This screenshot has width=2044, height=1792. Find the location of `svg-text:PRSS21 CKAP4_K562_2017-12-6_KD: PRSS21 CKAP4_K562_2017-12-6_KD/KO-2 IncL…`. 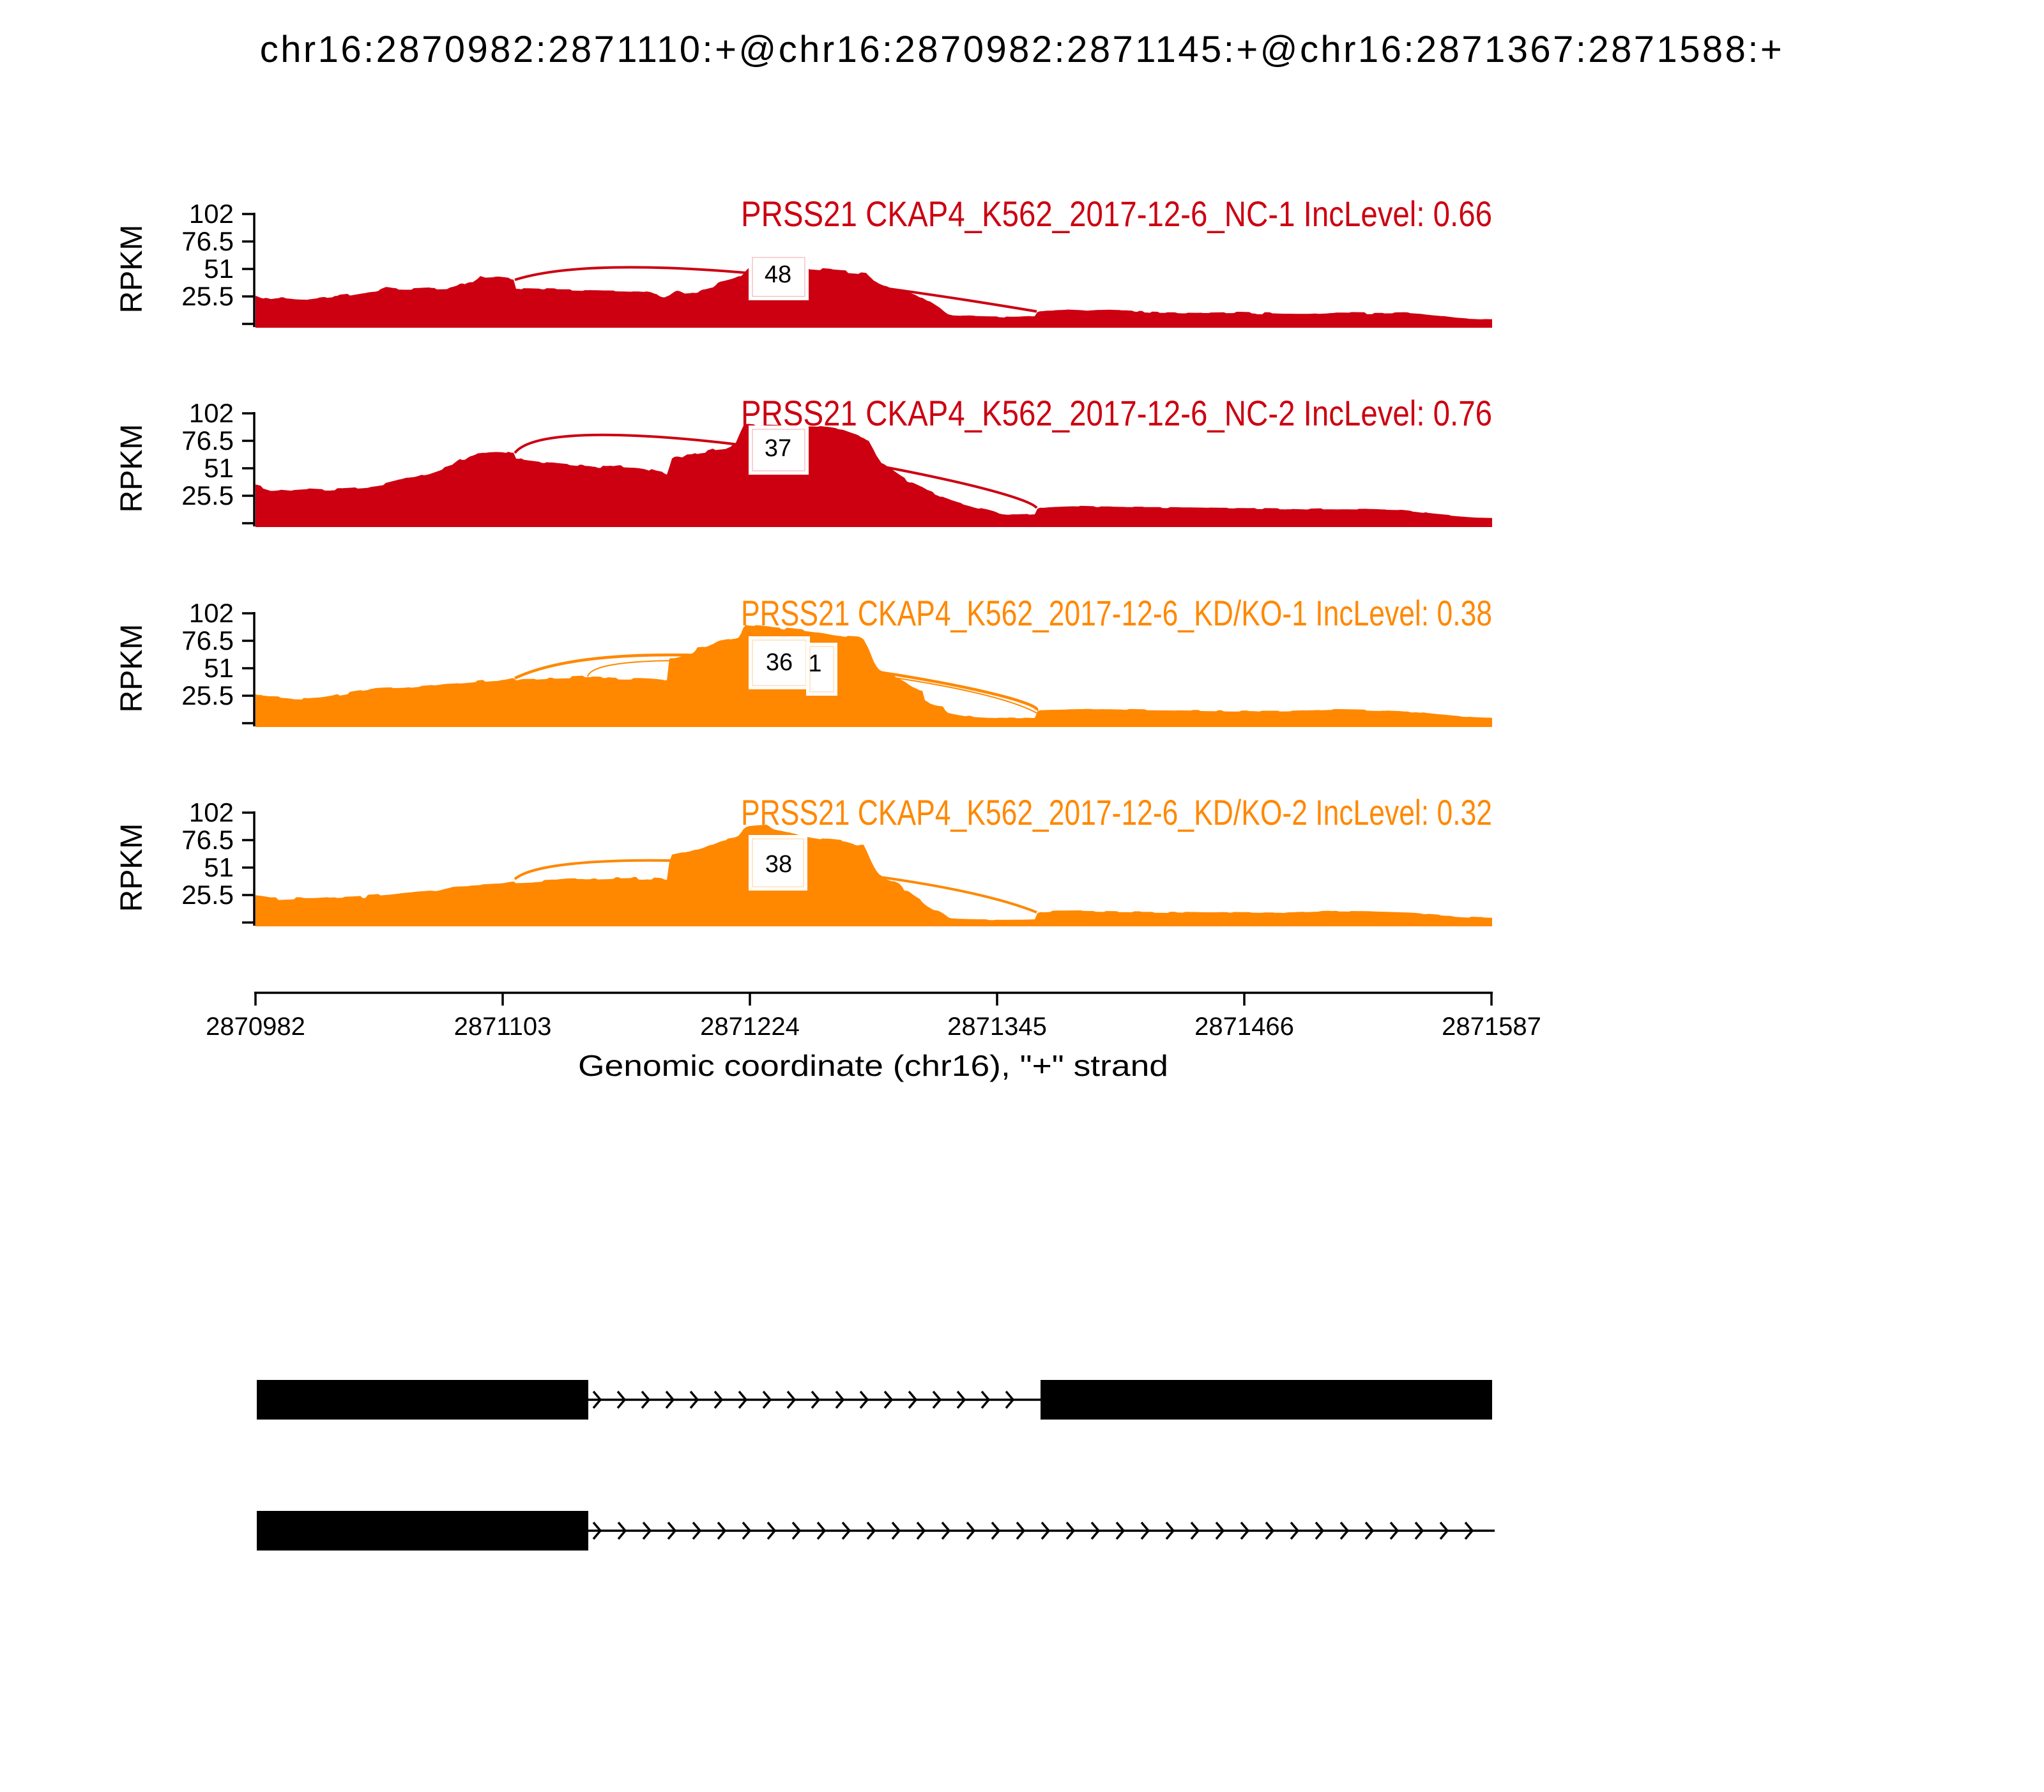

svg-text:PRSS21 CKAP4_K562_2017-12-6_KD: PRSS21 CKAP4_K562_2017-12-6_KD/KO-2 IncL… is located at coordinates (1116, 812).